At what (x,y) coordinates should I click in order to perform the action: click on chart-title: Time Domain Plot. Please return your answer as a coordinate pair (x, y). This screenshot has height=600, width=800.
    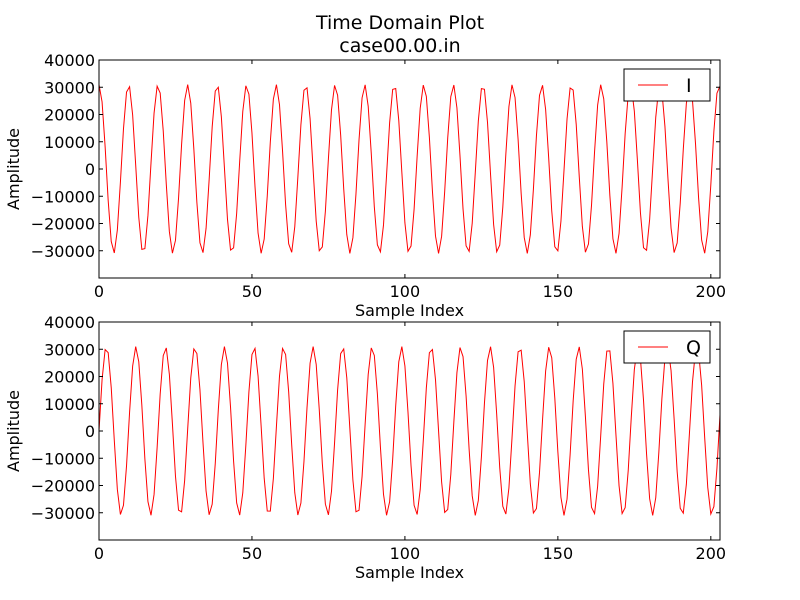
    Looking at the image, I should click on (400, 23).